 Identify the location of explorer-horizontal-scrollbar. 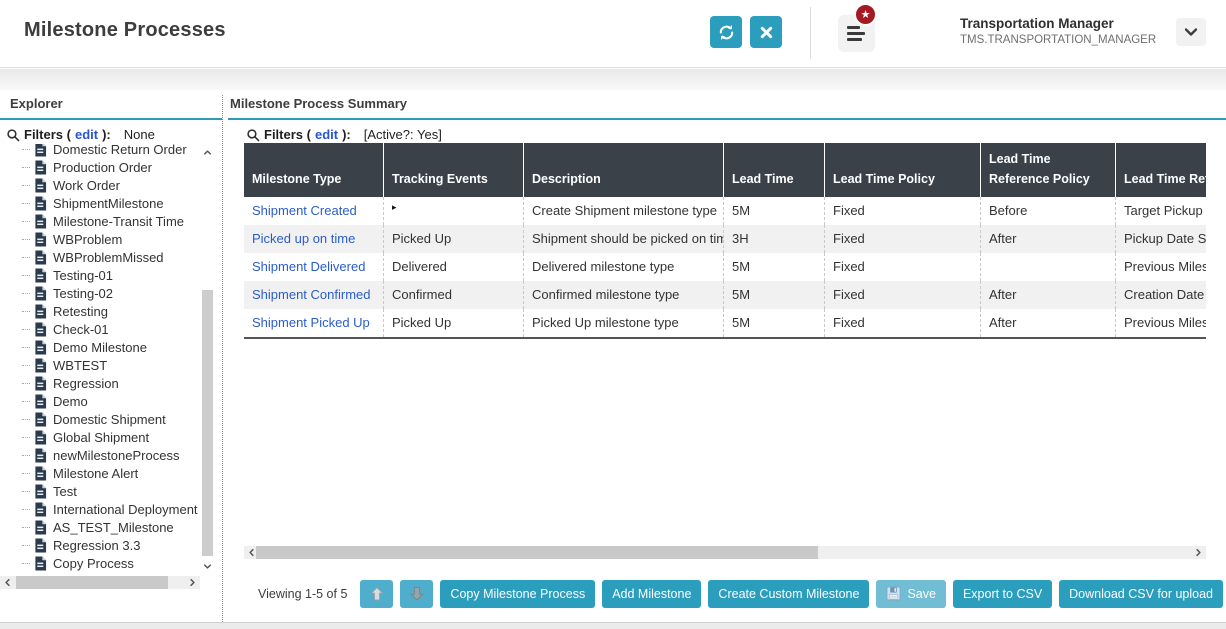
(100, 582).